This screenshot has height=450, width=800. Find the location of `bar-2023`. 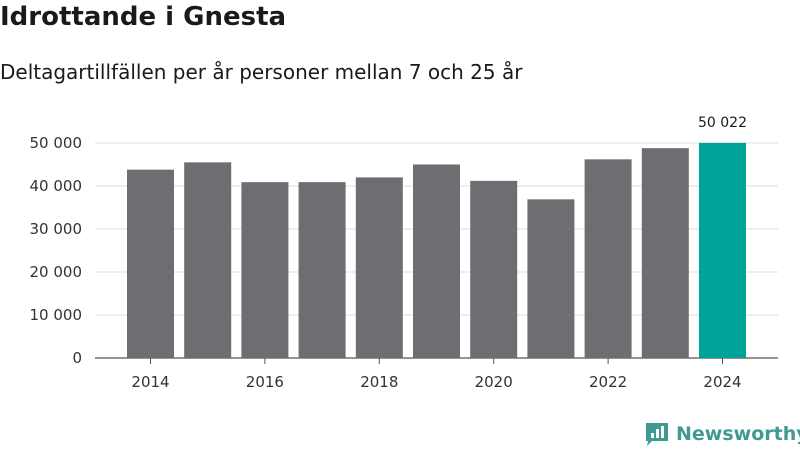

bar-2023 is located at coordinates (665, 253).